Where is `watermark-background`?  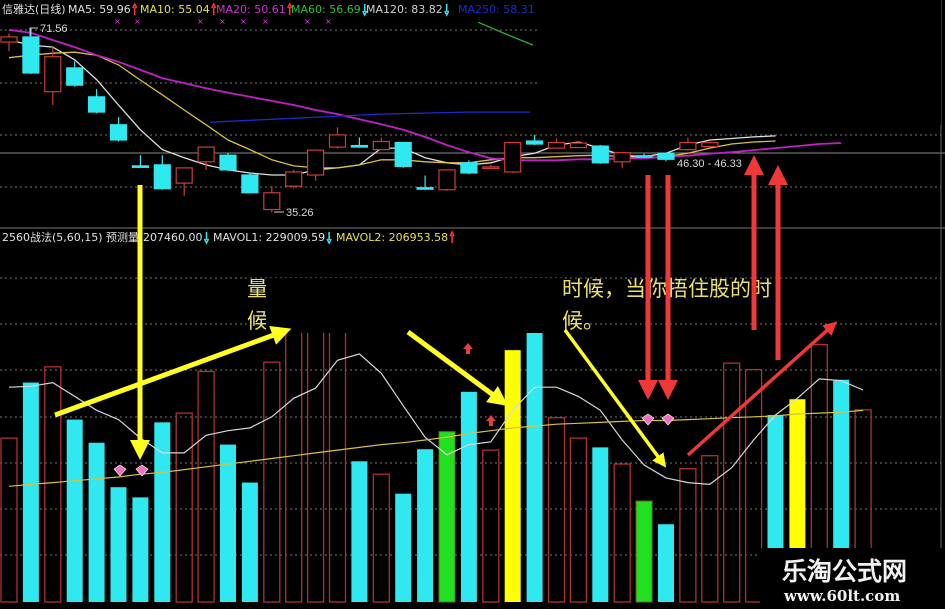
watermark-background is located at coordinates (852, 578).